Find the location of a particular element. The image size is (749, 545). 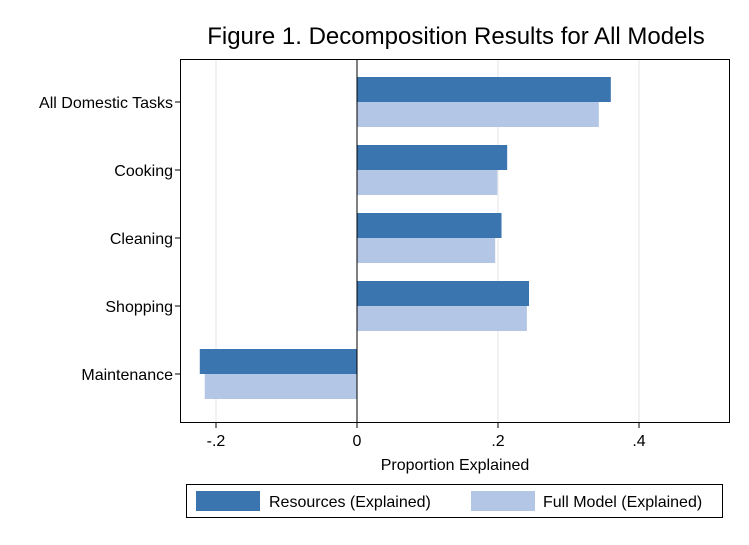

legend-label-full-model: Full Model (Explained) is located at coordinates (622, 502).